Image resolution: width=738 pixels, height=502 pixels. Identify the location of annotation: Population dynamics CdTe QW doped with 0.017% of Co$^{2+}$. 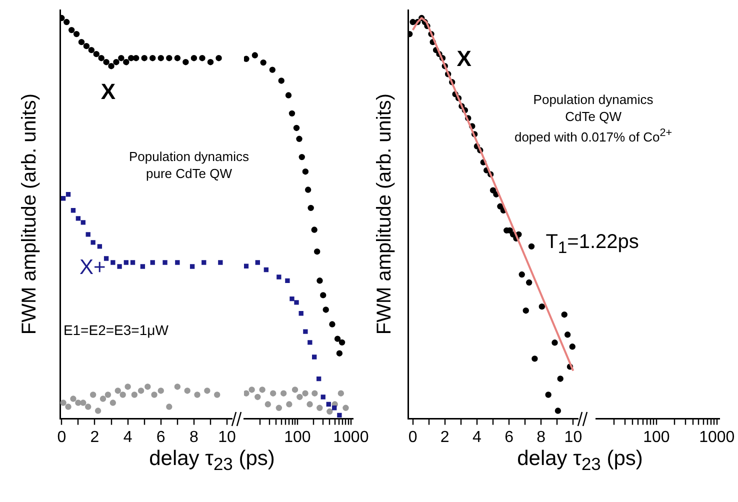
(593, 119).